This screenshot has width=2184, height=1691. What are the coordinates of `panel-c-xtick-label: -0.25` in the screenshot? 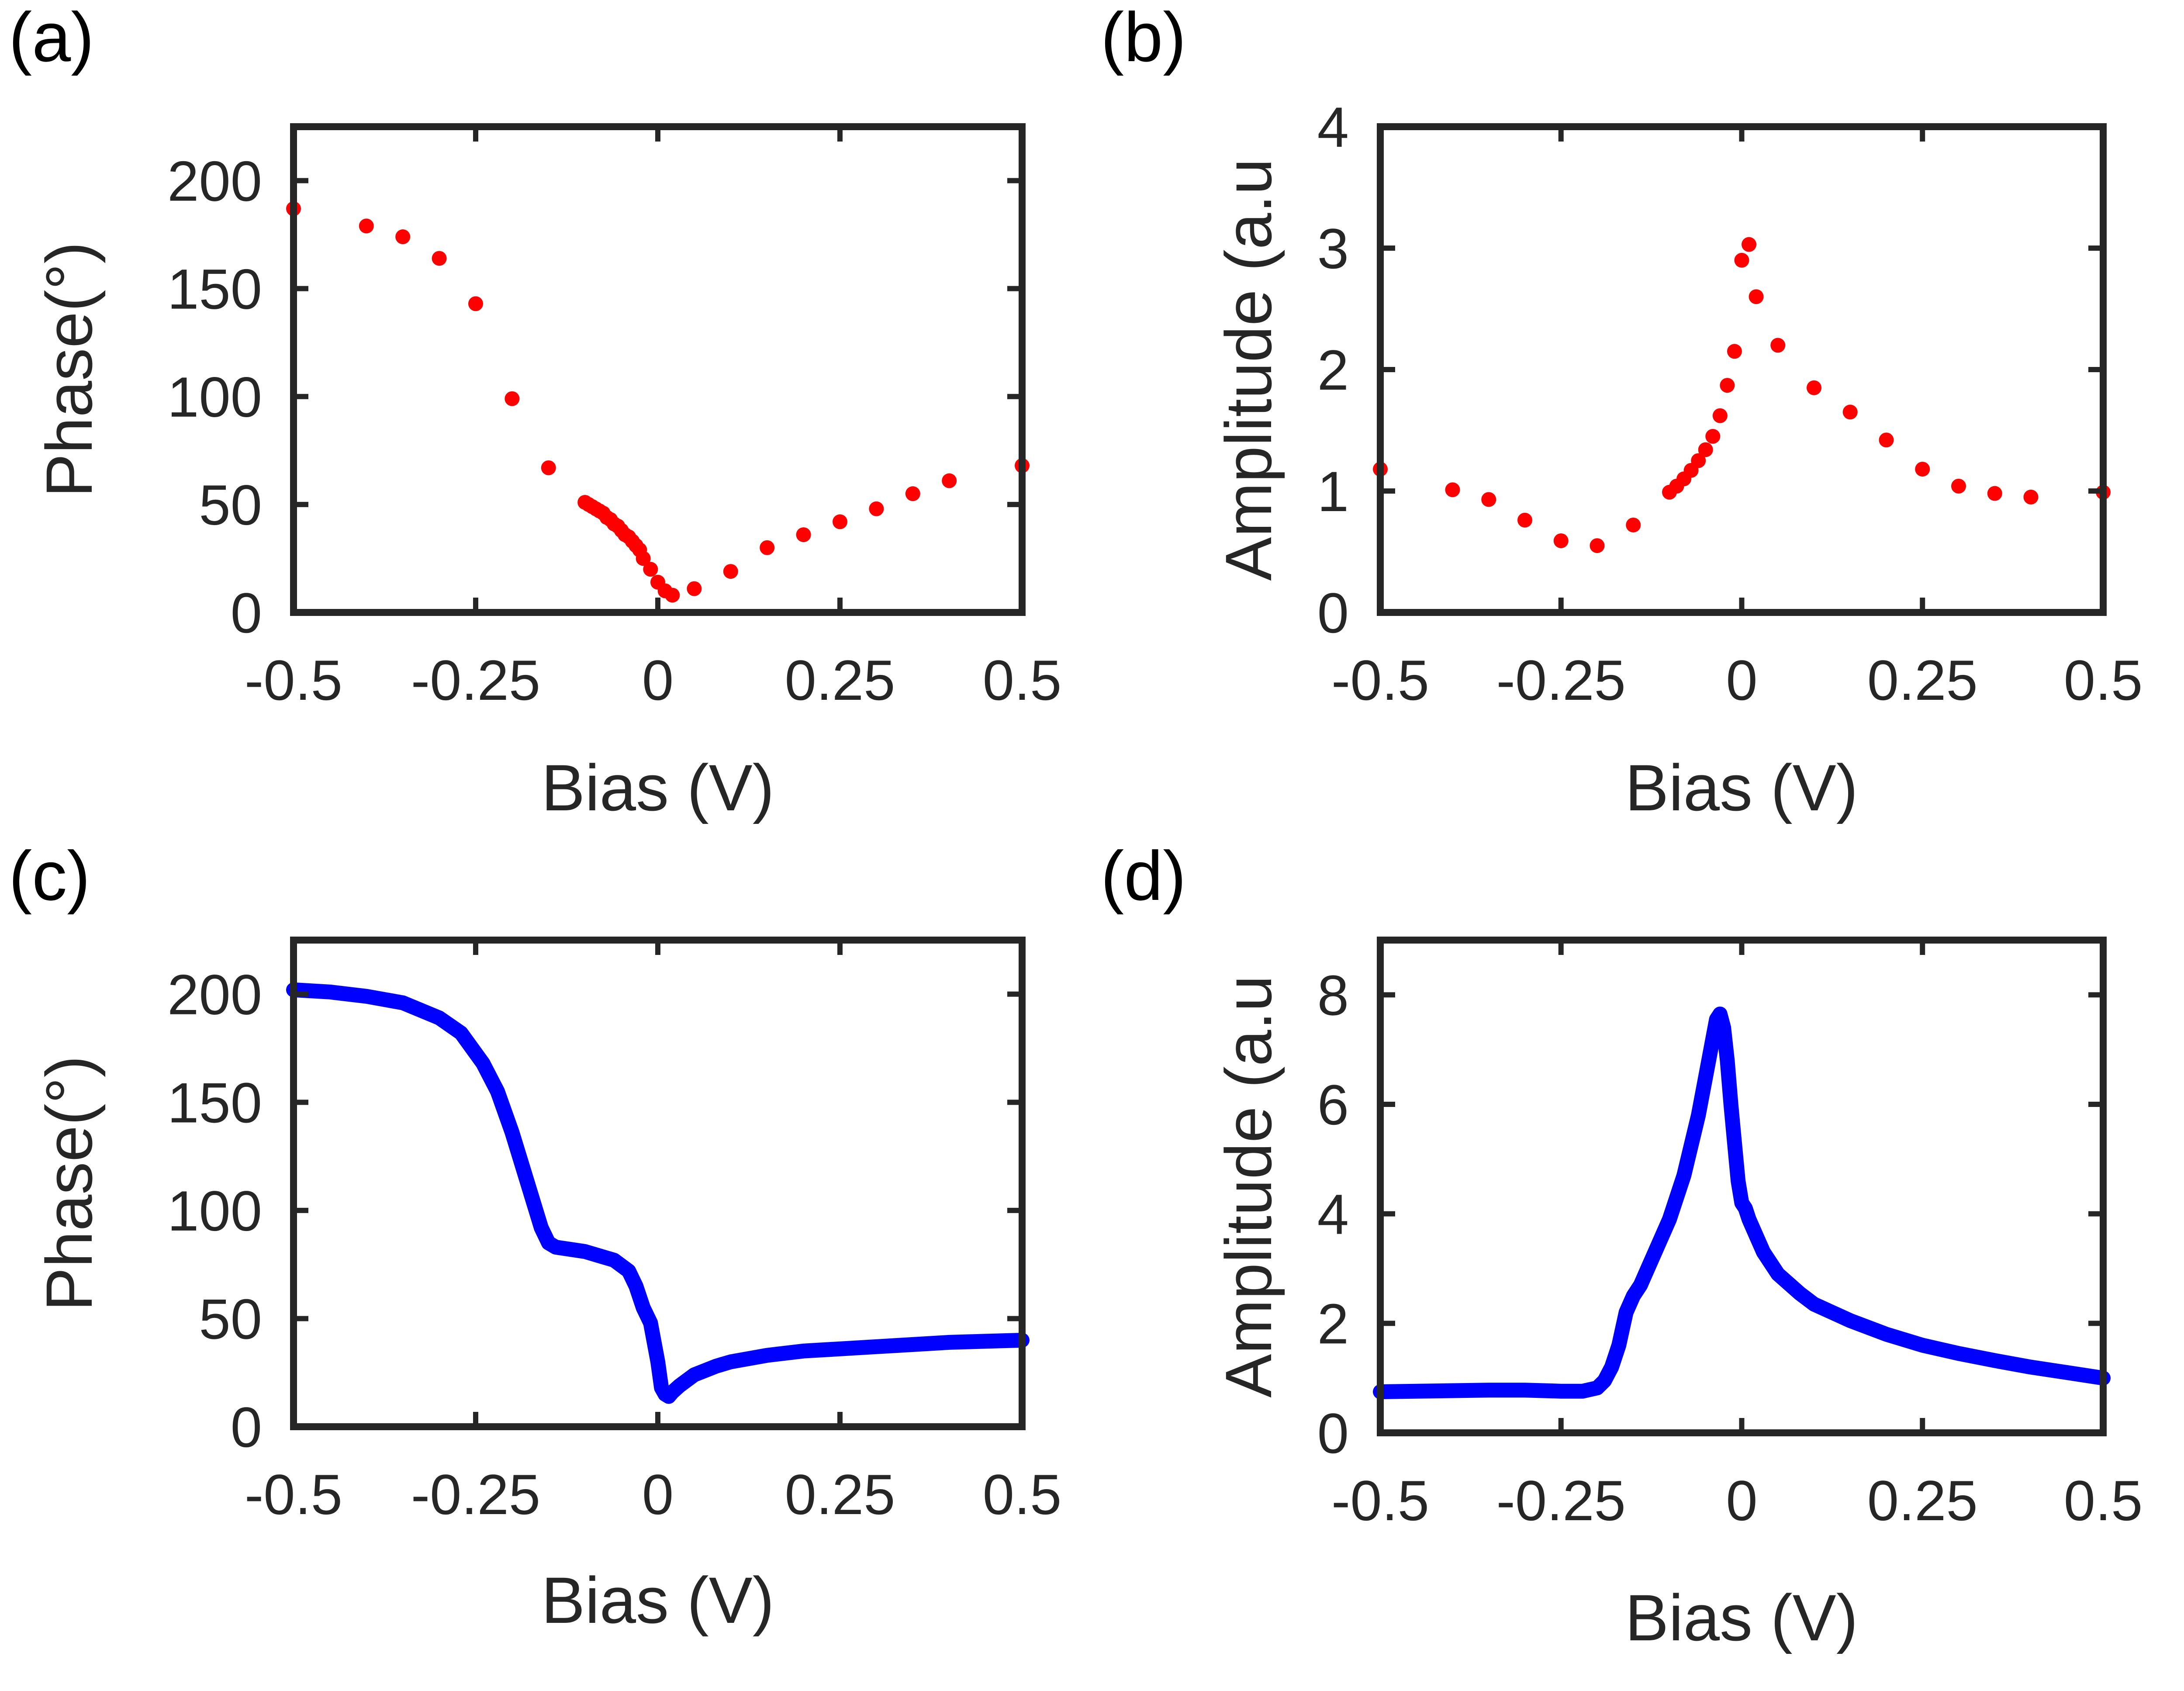 It's located at (475, 1494).